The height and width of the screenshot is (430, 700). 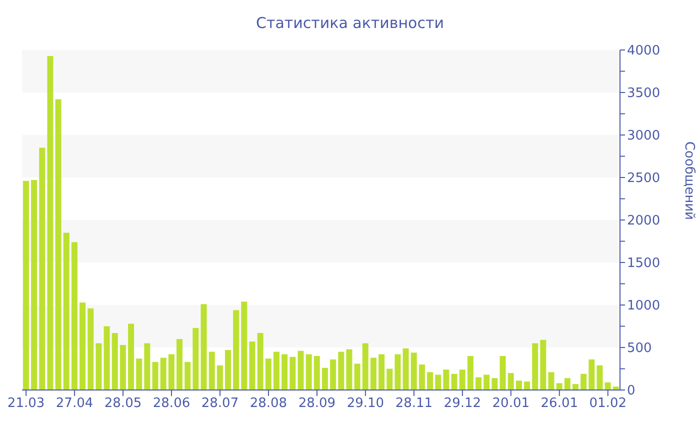 I want to click on y-tick-label: 1000, so click(x=643, y=306).